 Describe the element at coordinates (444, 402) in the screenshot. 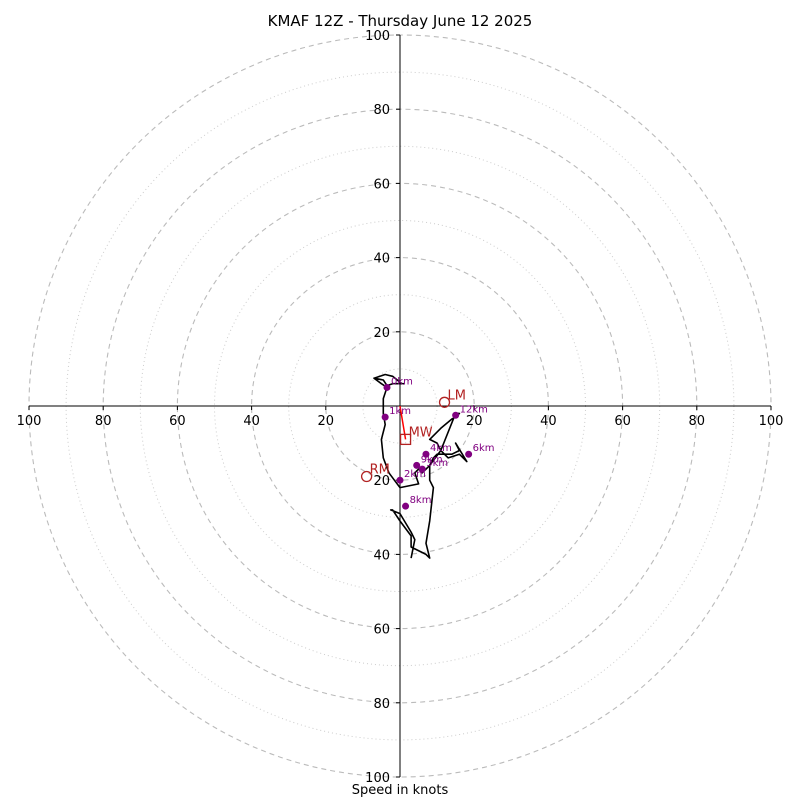

I see `marker-lm` at that location.